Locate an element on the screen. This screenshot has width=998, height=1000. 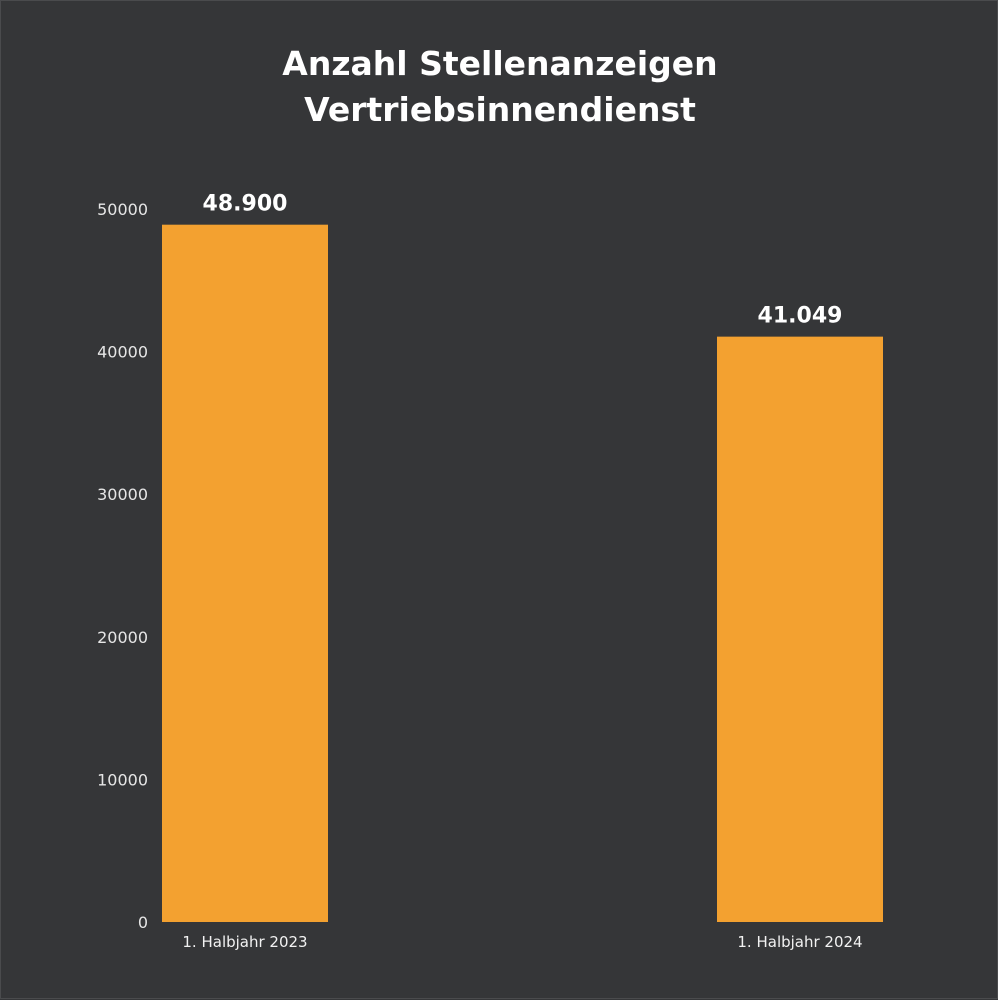
category-label: 1. Halbjahr 2024 is located at coordinates (799, 942).